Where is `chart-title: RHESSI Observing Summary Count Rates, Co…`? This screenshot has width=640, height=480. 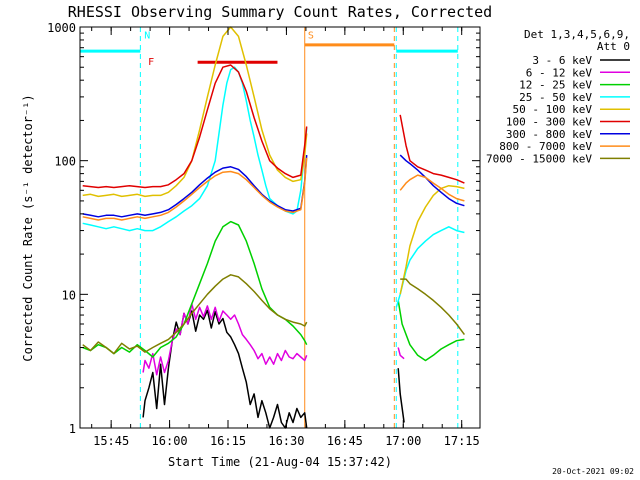
chart-title: RHESSI Observing Summary Count Rates, Co… is located at coordinates (280, 12).